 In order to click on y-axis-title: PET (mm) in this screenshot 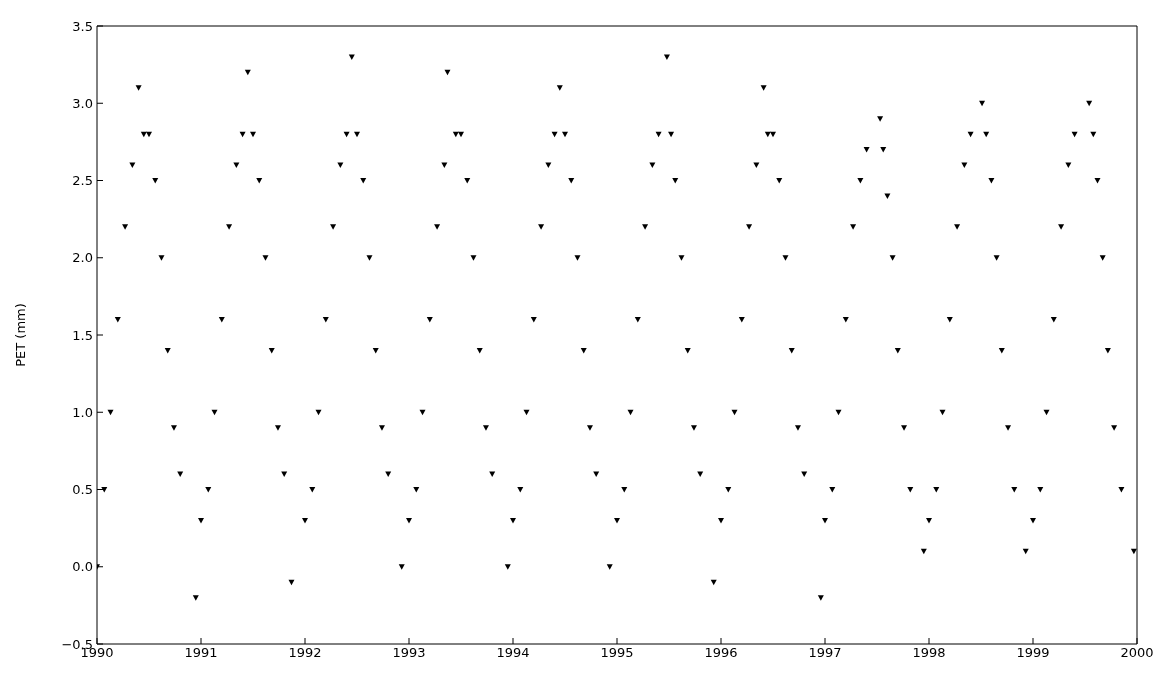, I will do `click(20, 335)`.